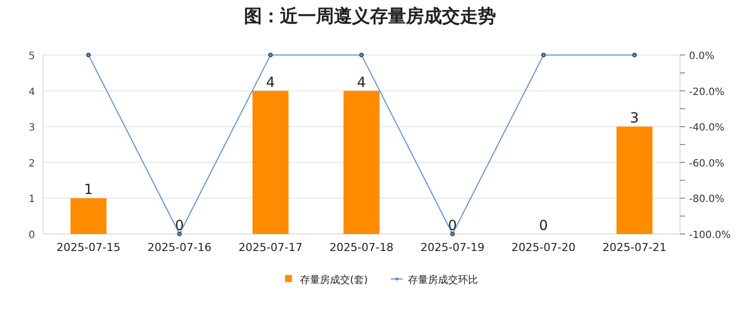 This screenshot has height=312, width=740. Describe the element at coordinates (706, 200) in the screenshot. I see `y2-tick-label: -80.0%` at that location.